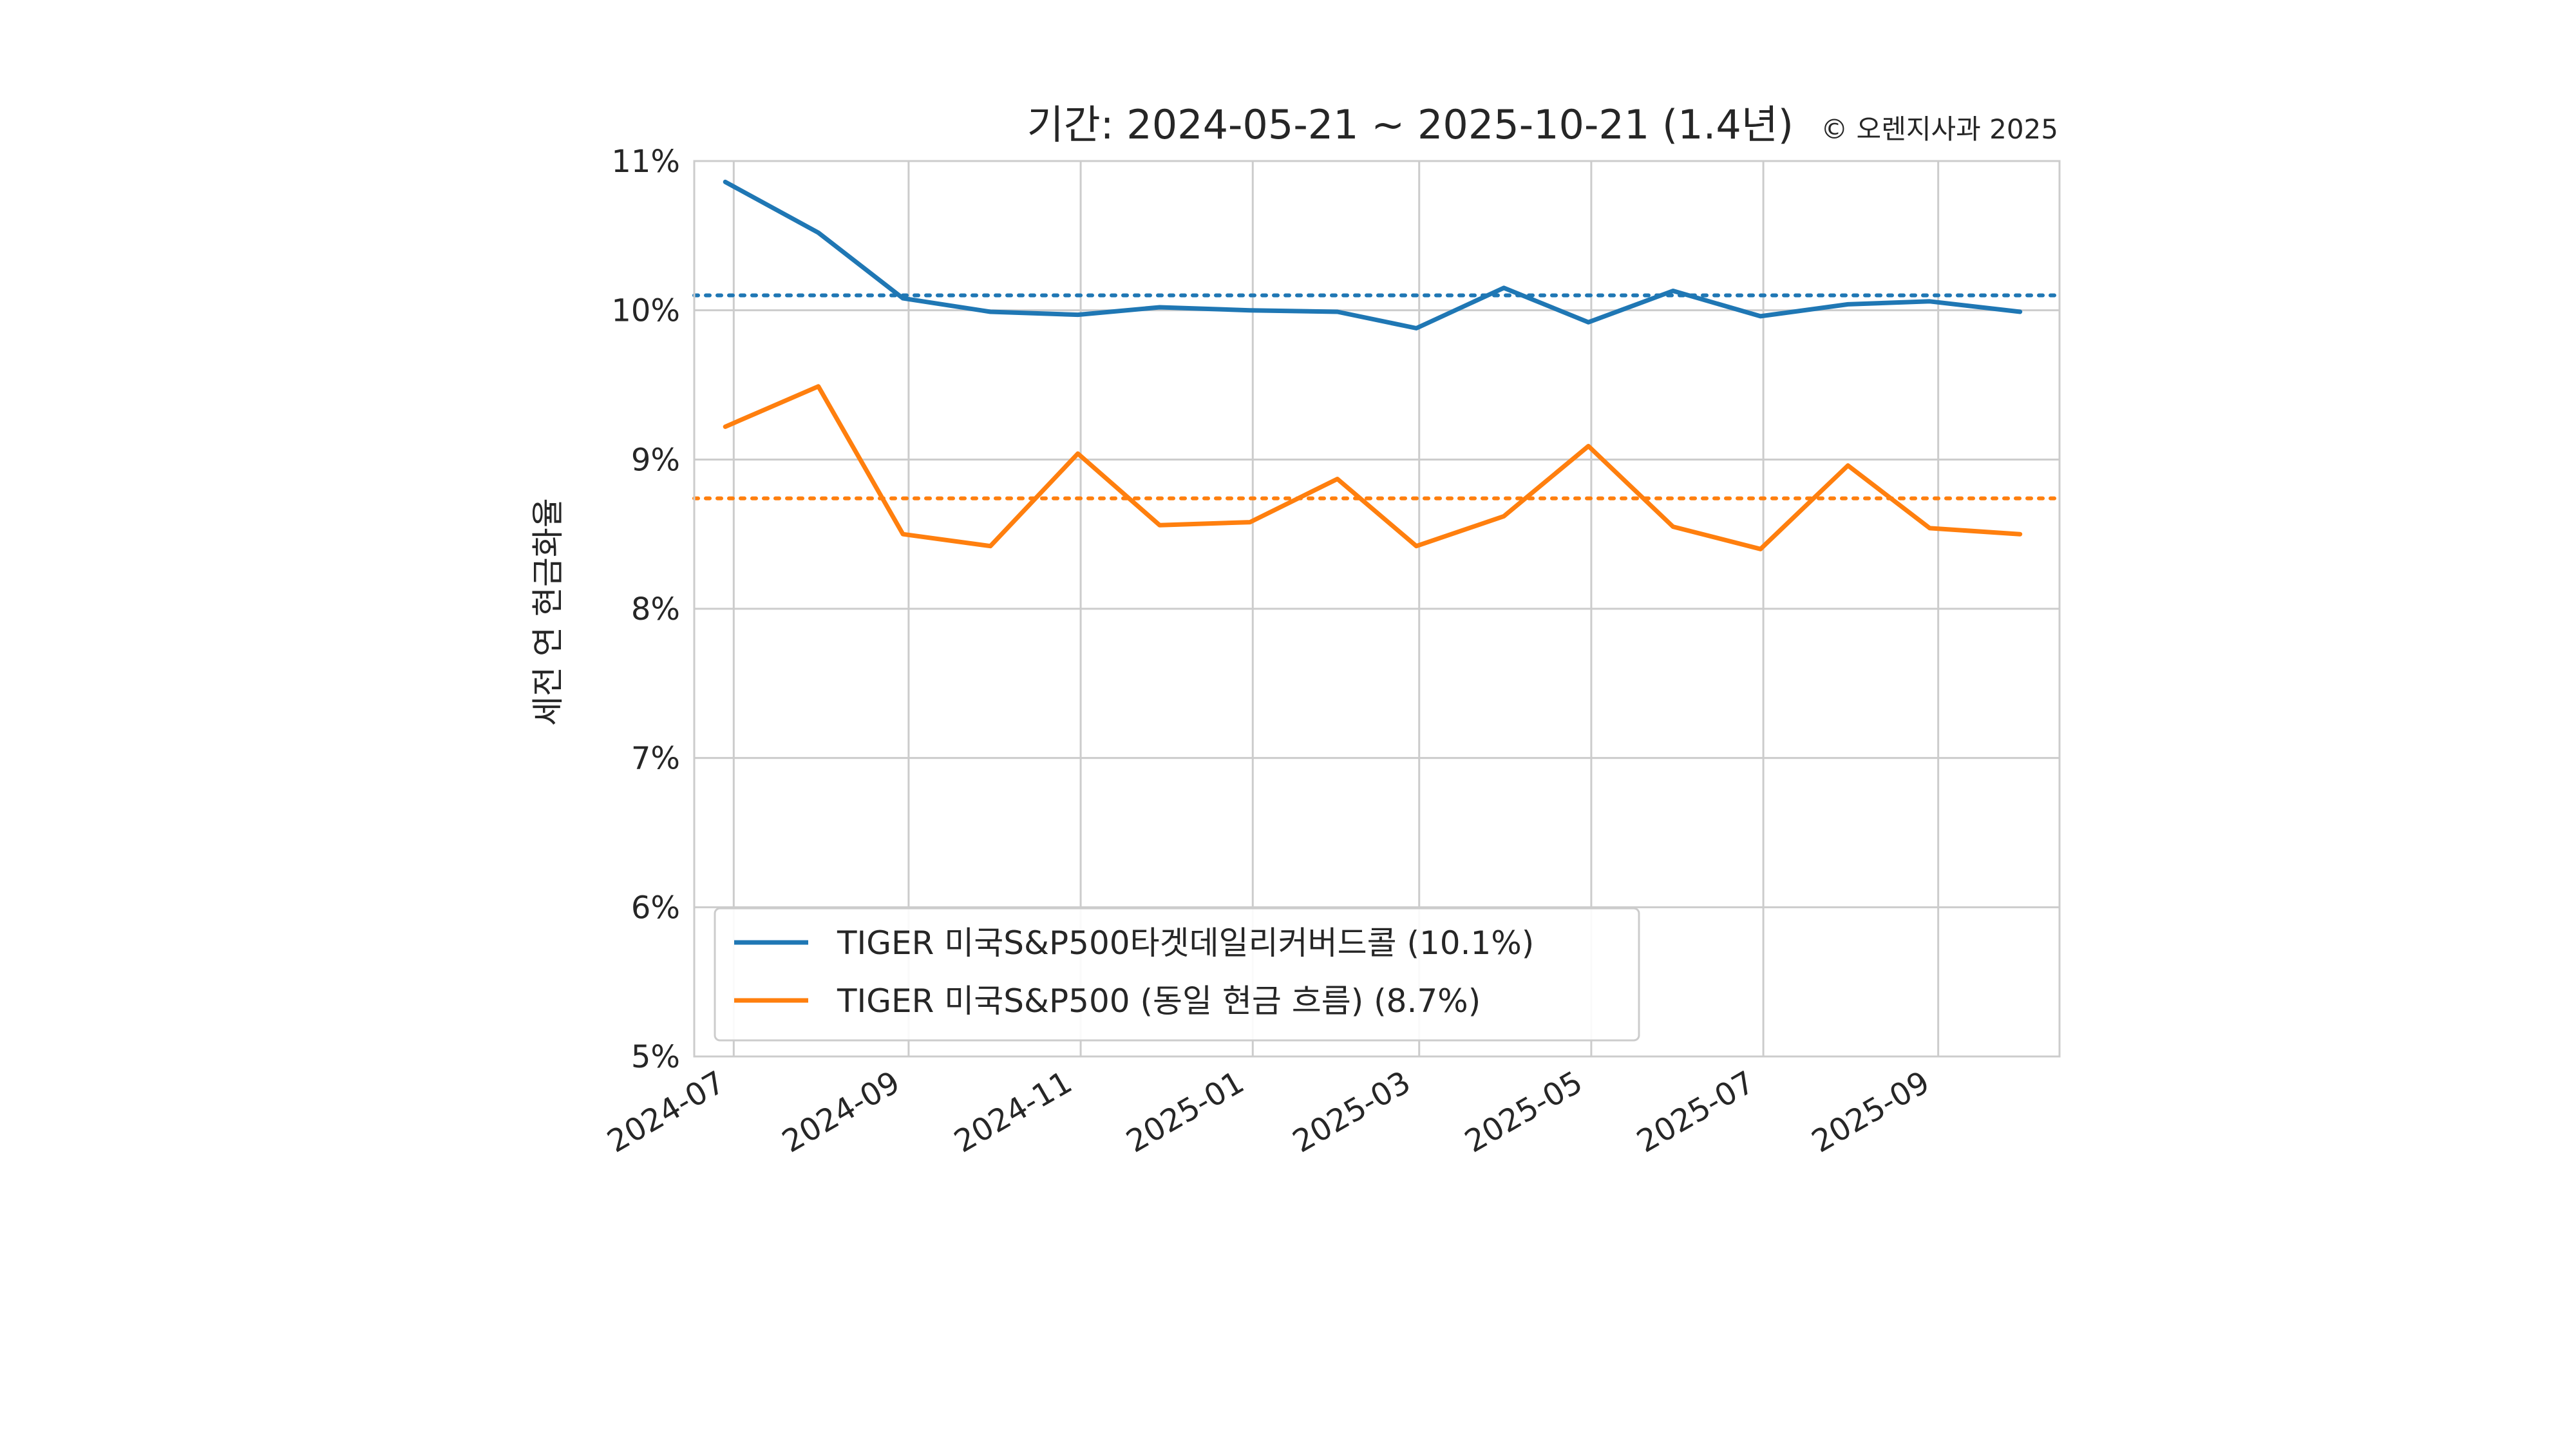 This screenshot has height=1452, width=2576. I want to click on legend-label-covered-call: TIGER 미국S&P500타겟데일리커버드콜 (10.1%), so click(1186, 943).